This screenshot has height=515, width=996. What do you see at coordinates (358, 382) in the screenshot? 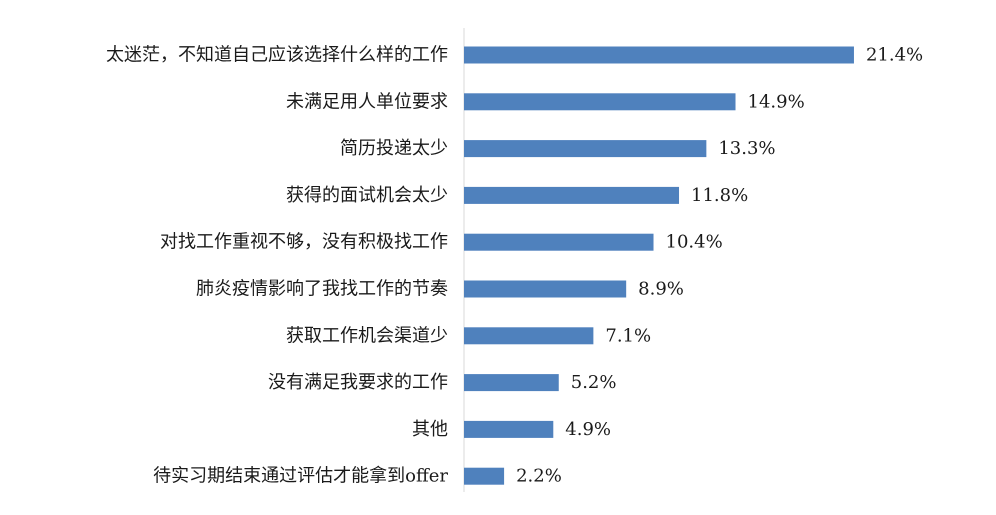
I see `category-label: 没有满足我要求的工作` at bounding box center [358, 382].